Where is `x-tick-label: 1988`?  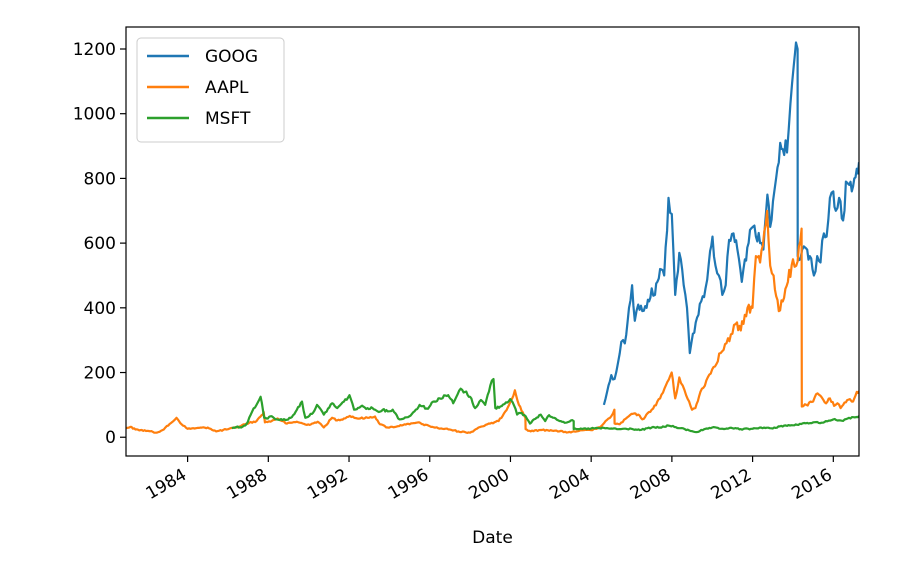 x-tick-label: 1988 is located at coordinates (246, 484).